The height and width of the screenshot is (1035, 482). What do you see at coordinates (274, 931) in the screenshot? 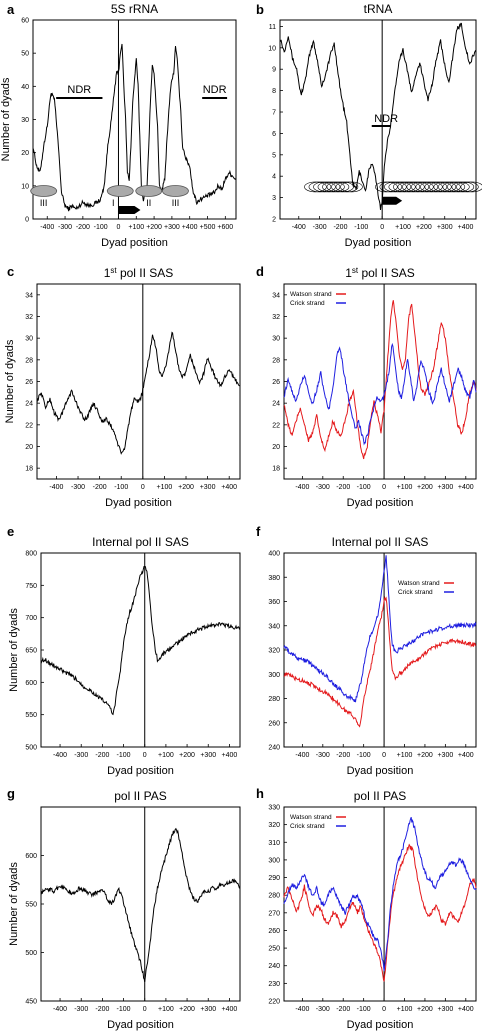
I see `y-tick-label: 260` at bounding box center [274, 931].